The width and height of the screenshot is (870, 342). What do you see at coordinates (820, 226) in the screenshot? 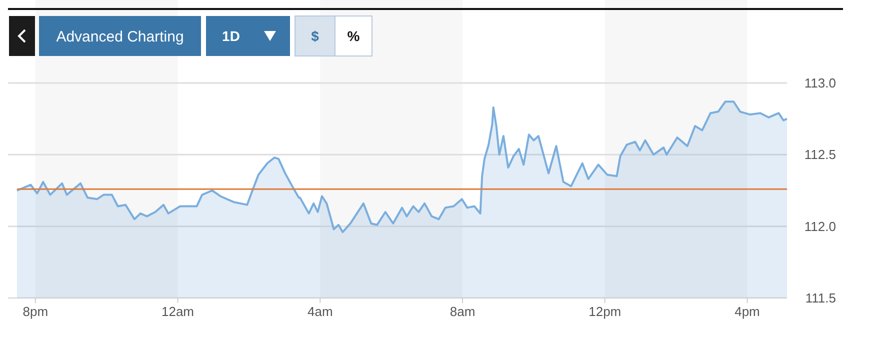
I see `y-tick-label: 112.0` at bounding box center [820, 226].